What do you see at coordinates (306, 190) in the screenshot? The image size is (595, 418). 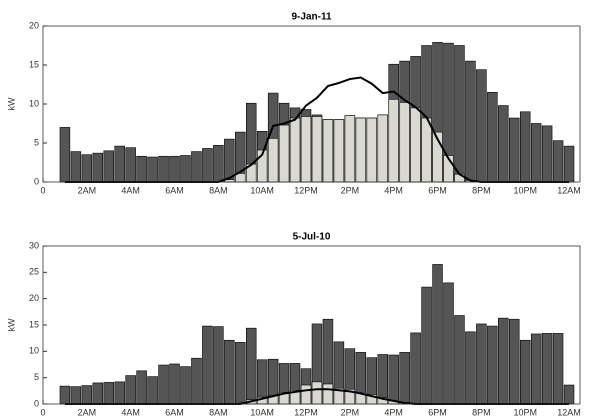 I see `x-tick-label: 12PM` at bounding box center [306, 190].